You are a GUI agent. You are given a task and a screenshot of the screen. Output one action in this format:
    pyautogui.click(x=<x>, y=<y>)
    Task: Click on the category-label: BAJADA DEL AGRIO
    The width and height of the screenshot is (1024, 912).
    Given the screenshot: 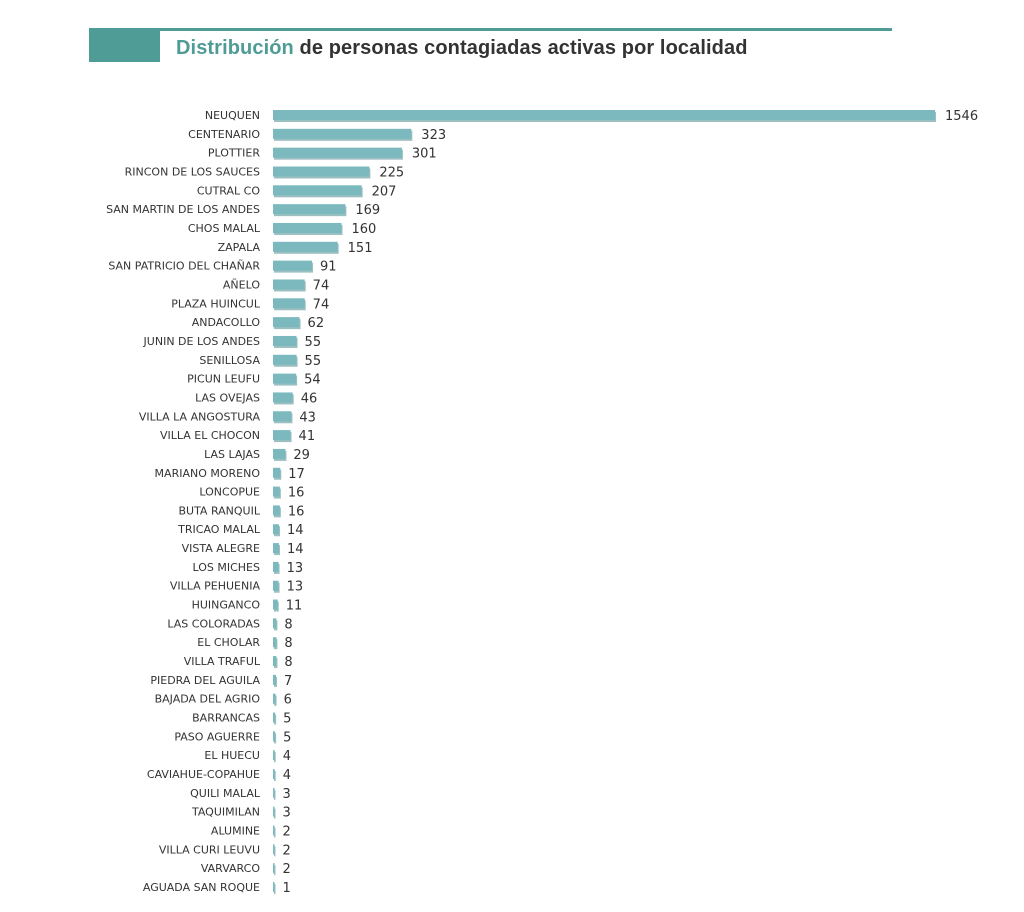 What is the action you would take?
    pyautogui.click(x=208, y=699)
    